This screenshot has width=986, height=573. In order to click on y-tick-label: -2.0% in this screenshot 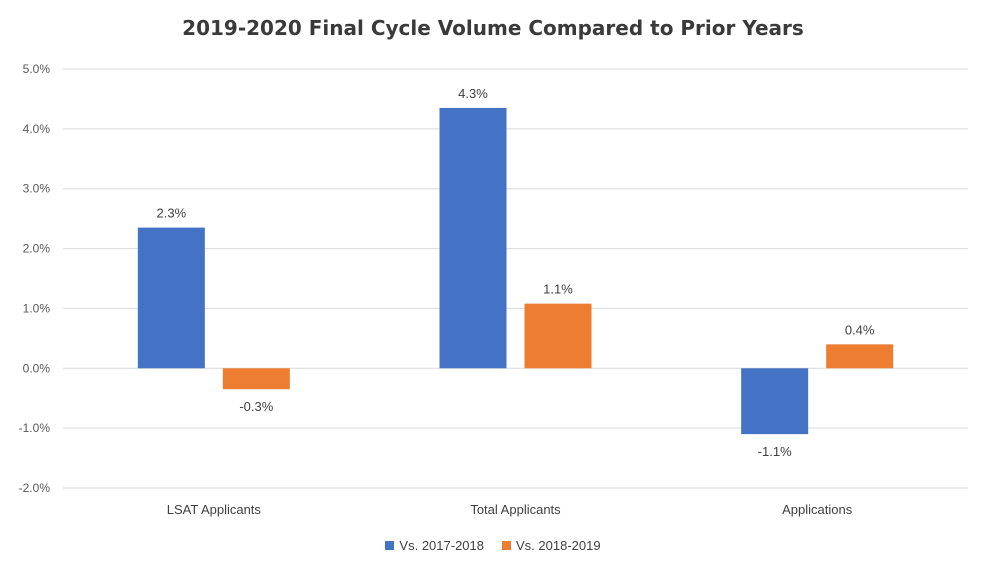, I will do `click(35, 488)`.